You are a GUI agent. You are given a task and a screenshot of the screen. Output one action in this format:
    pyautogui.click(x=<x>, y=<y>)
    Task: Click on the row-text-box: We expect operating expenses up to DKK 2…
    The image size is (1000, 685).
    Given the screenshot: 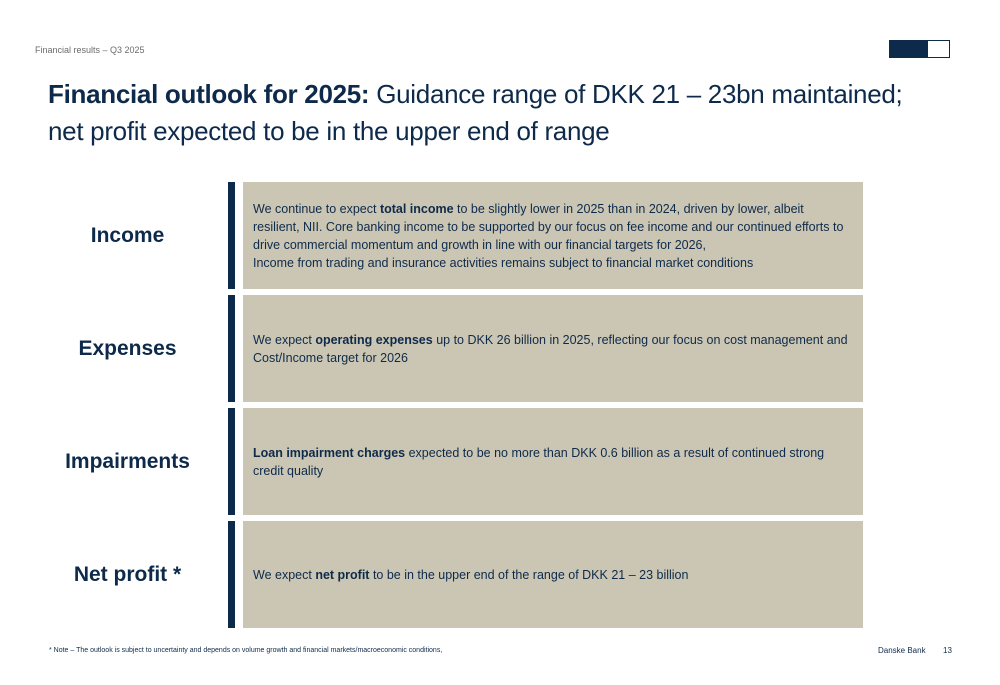 What is the action you would take?
    pyautogui.click(x=553, y=348)
    